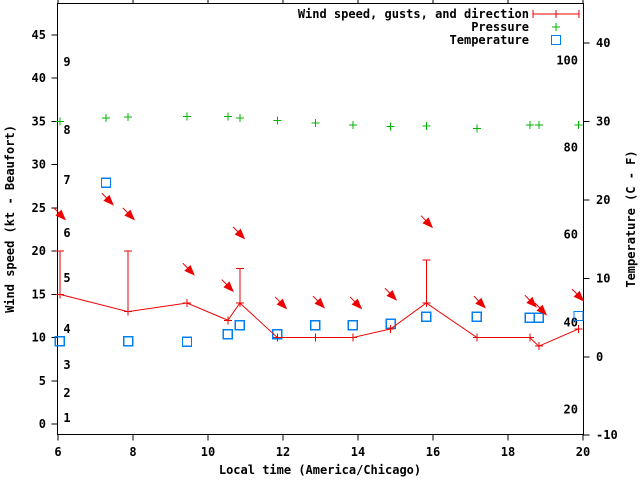  I want to click on beaufort-label: 8, so click(66, 130).